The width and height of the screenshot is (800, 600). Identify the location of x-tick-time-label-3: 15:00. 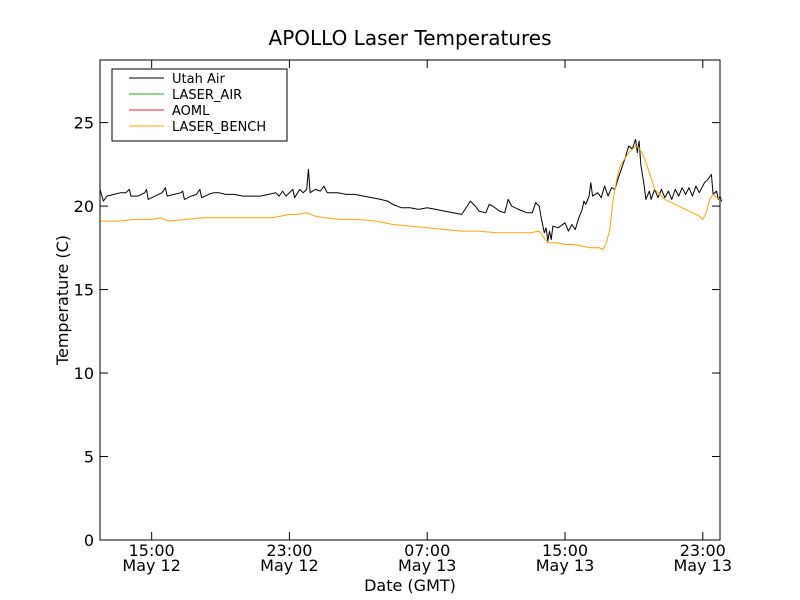
(565, 550).